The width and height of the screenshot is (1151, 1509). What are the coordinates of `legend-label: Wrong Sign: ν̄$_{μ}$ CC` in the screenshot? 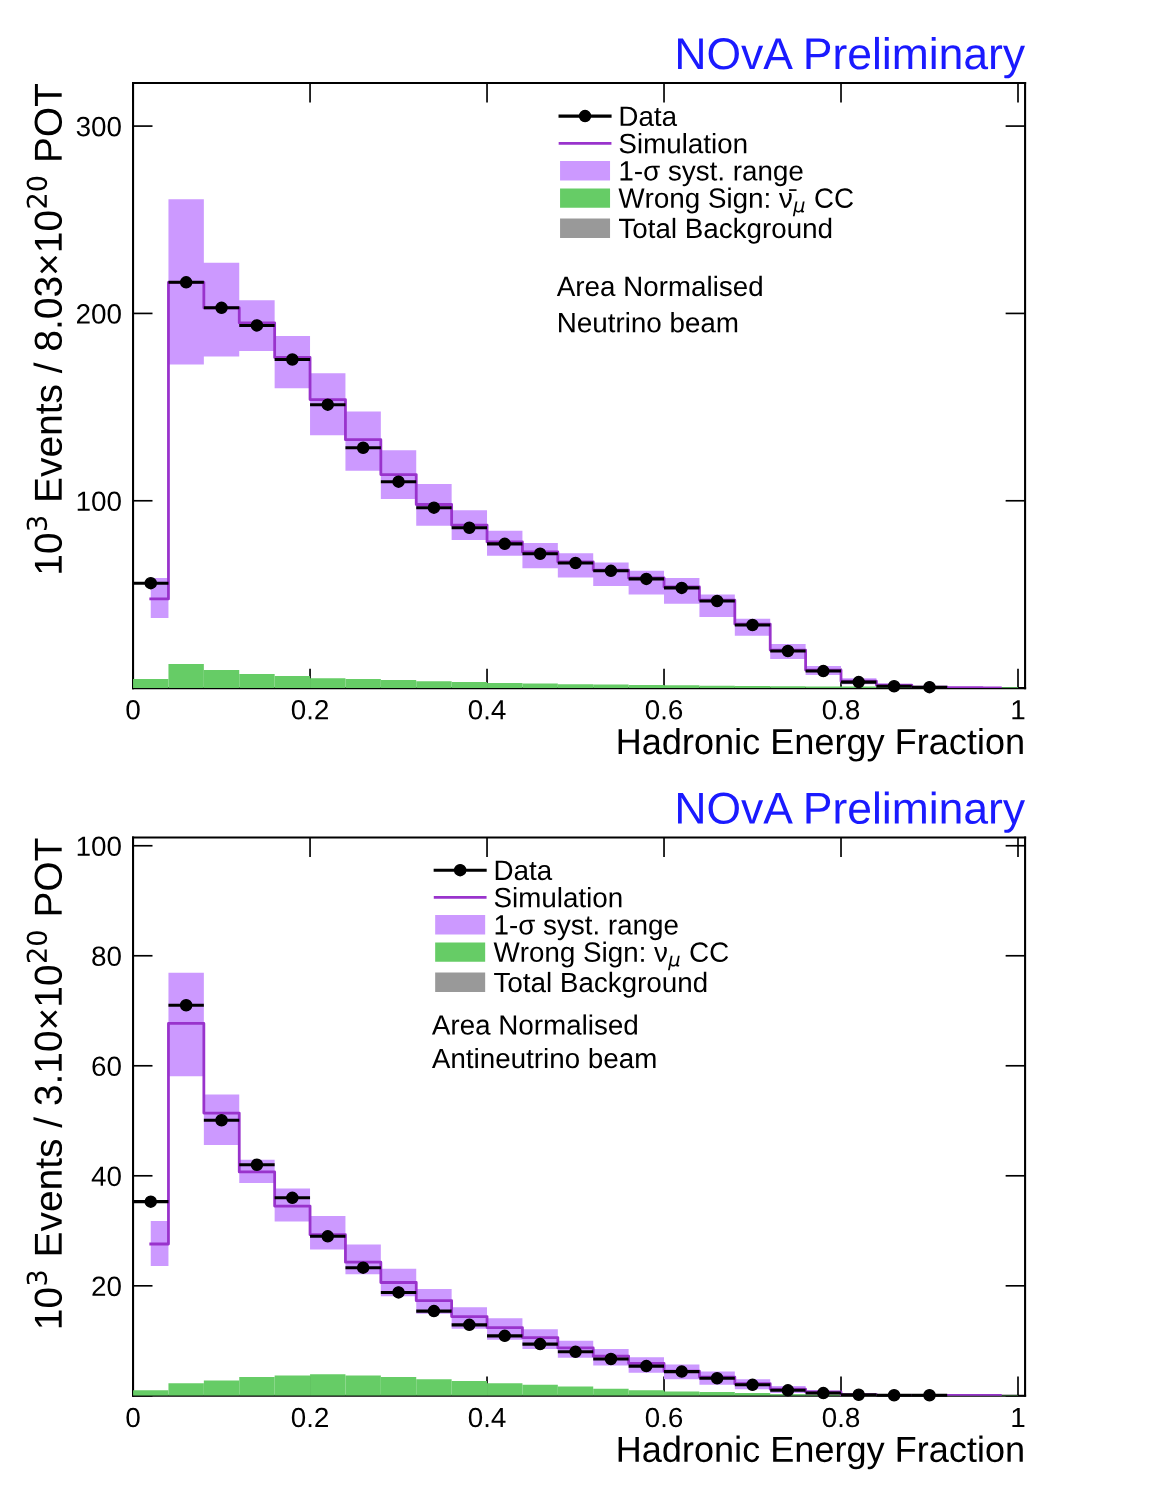 It's located at (736, 202).